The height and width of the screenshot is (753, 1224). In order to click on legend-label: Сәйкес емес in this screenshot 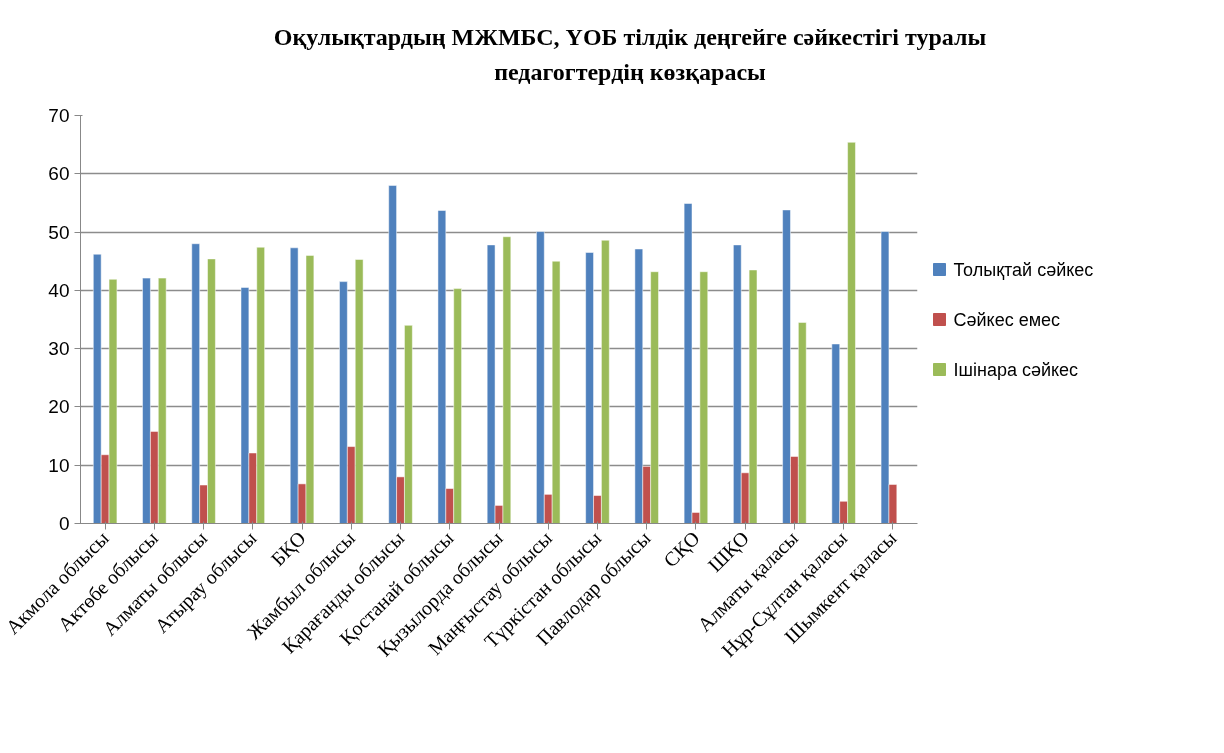, I will do `click(1007, 319)`.